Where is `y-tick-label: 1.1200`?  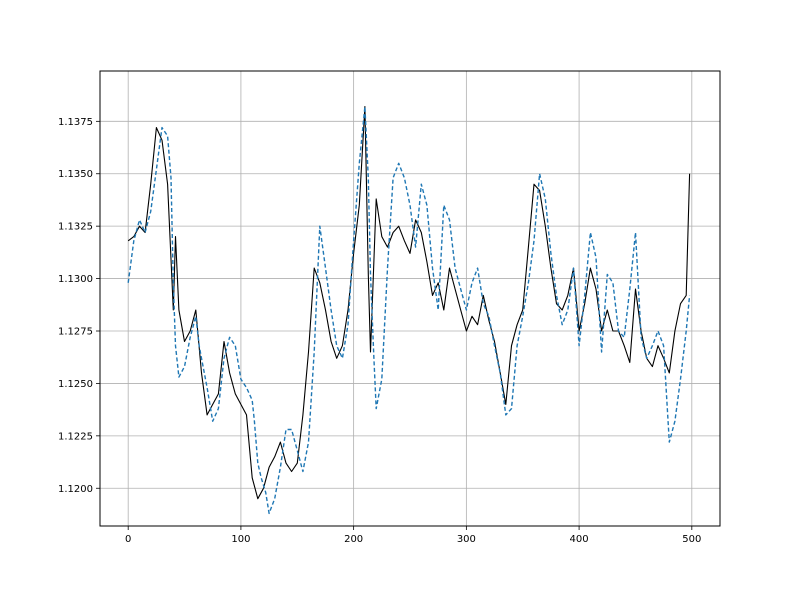
y-tick-label: 1.1200 is located at coordinates (75, 489).